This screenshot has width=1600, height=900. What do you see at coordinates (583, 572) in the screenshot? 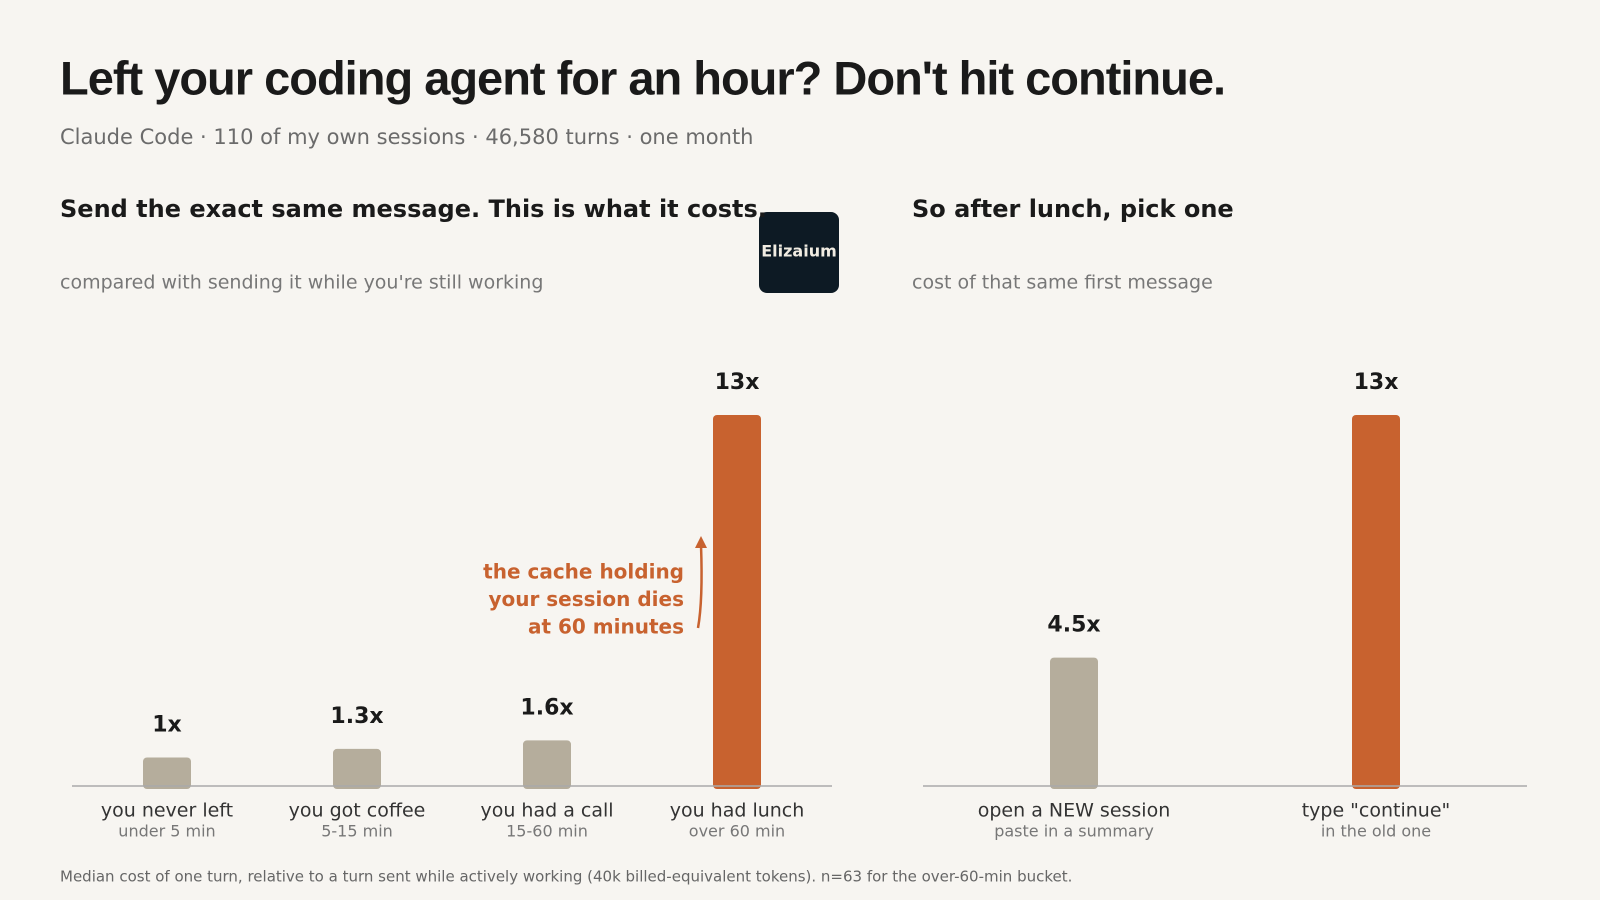
I see `annotation: the cache holding` at bounding box center [583, 572].